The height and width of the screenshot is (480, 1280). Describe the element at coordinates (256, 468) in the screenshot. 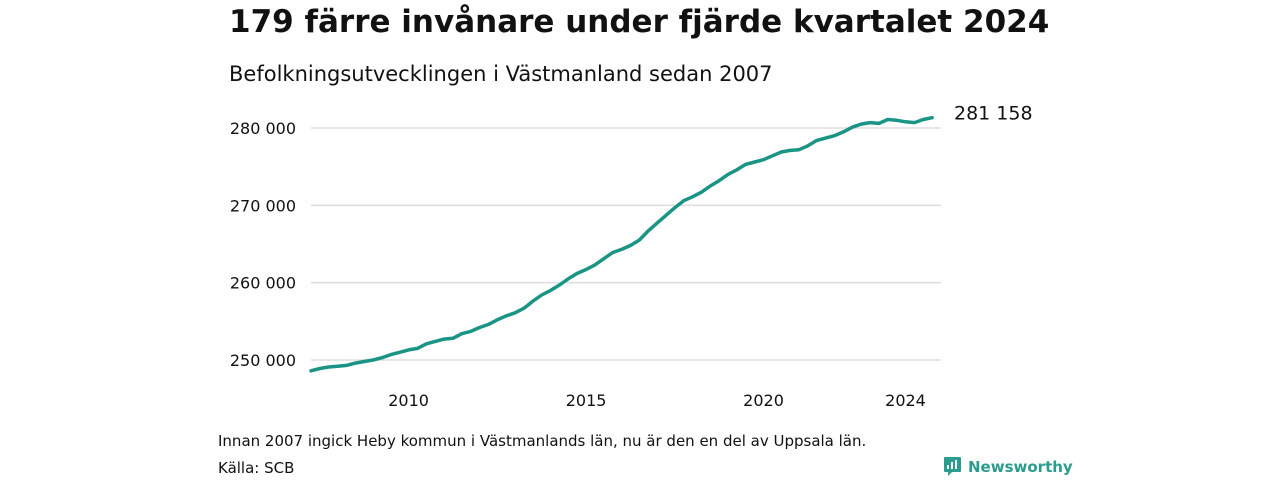

I see `chart-source: Källa: SCB` at that location.